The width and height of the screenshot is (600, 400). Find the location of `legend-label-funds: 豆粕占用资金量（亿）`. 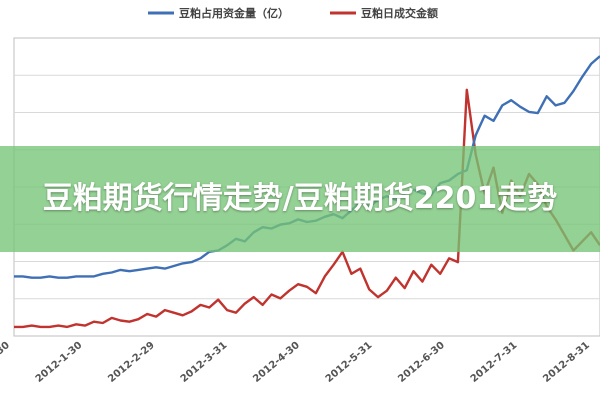

legend-label-funds: 豆粕占用资金量（亿） is located at coordinates (234, 13).